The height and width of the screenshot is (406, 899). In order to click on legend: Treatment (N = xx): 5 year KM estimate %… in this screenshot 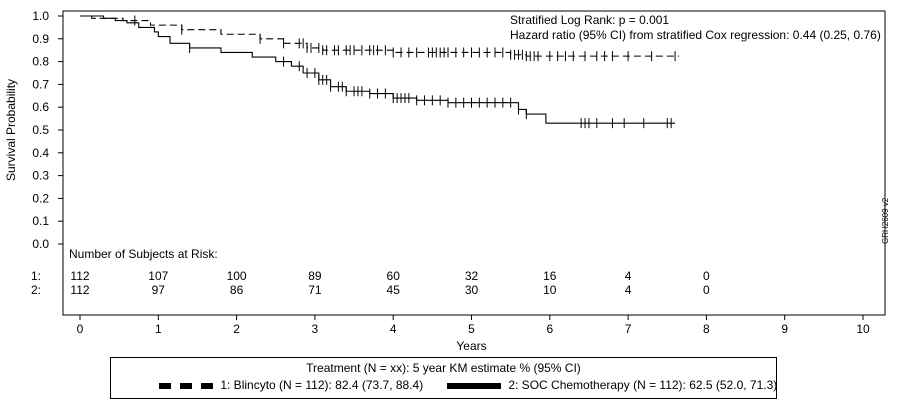, I will do `click(443, 378)`.